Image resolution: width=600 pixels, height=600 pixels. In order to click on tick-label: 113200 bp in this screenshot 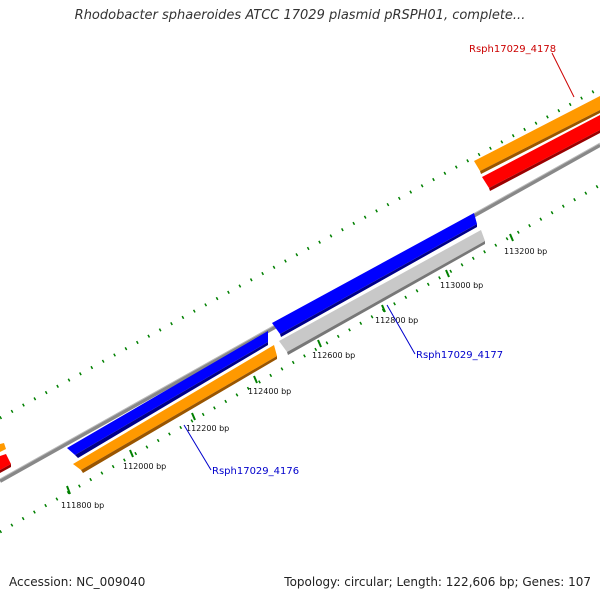, I will do `click(525, 251)`.